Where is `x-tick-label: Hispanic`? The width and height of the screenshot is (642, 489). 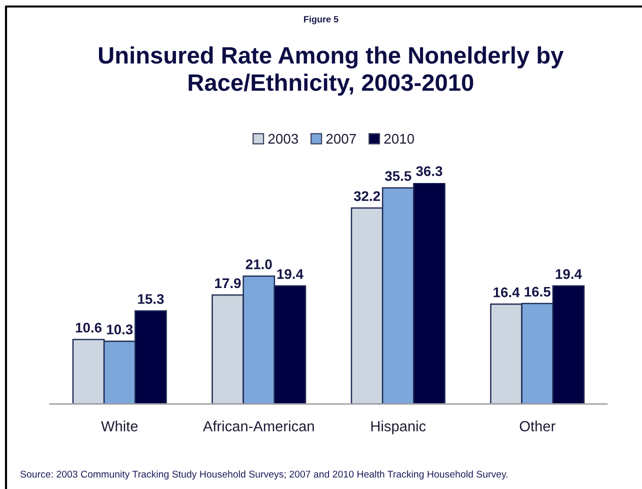 x-tick-label: Hispanic is located at coordinates (398, 427).